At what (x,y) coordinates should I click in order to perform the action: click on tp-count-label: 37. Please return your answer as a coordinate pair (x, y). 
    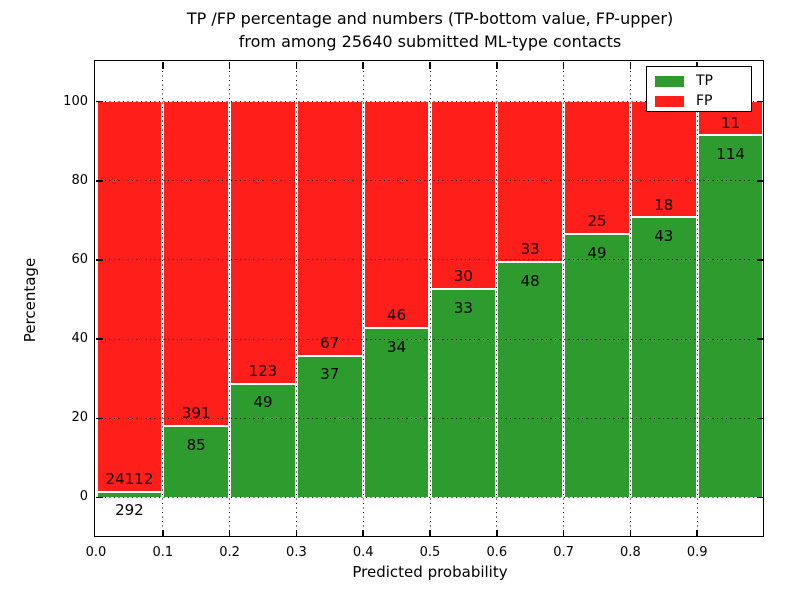
    Looking at the image, I should click on (330, 374).